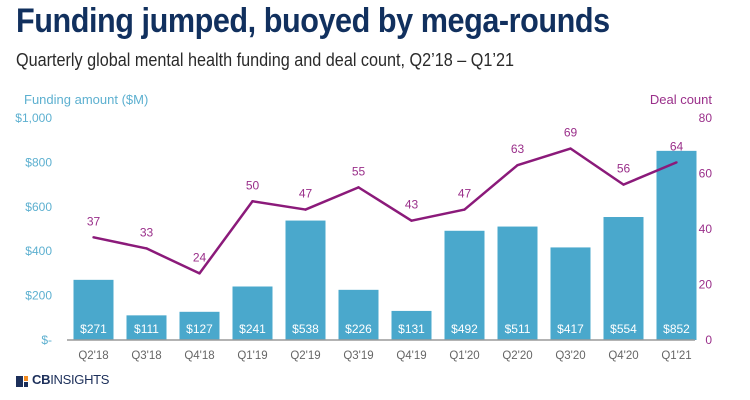  I want to click on funding-bar-label: $511, so click(518, 329).